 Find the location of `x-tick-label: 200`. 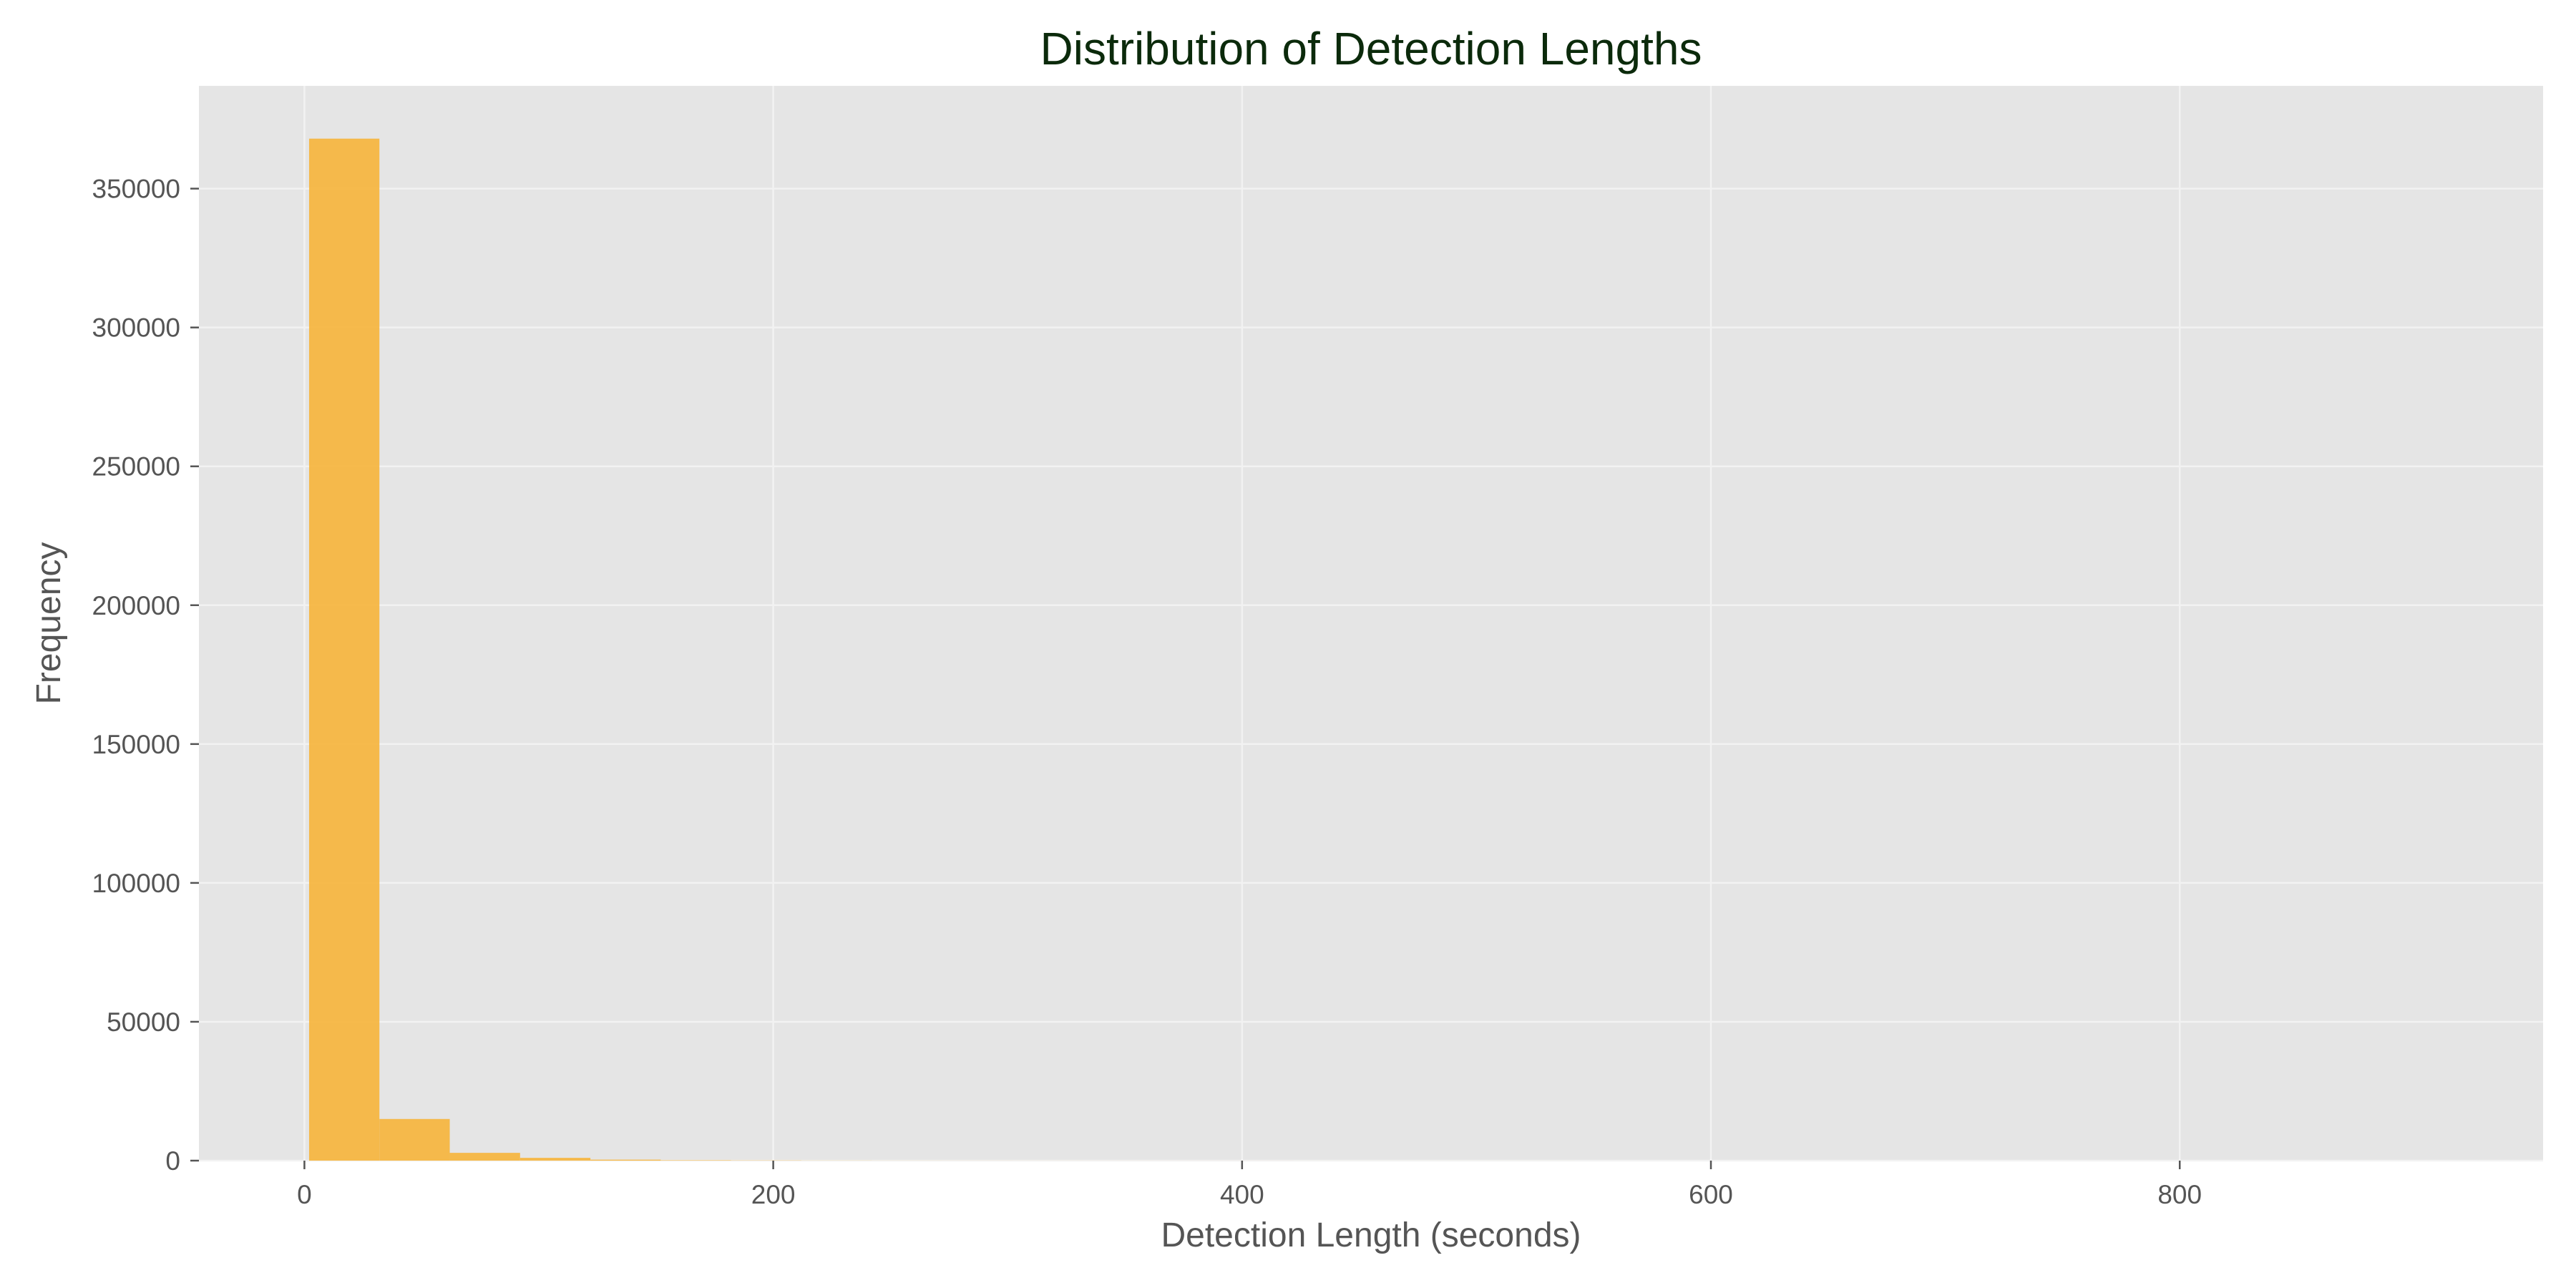

x-tick-label: 200 is located at coordinates (773, 1194).